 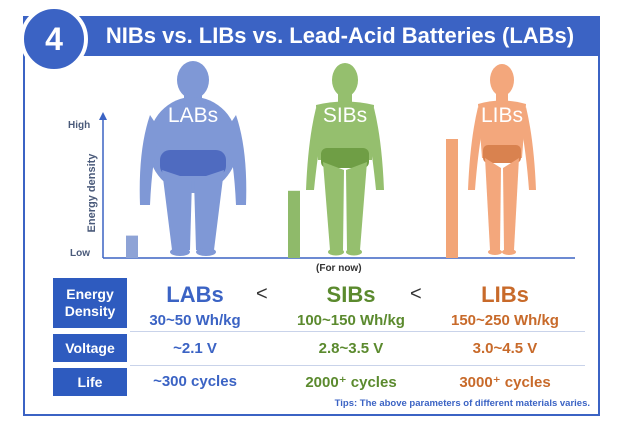 I want to click on libs-life: 3000⁺ cycles, so click(x=505, y=382).